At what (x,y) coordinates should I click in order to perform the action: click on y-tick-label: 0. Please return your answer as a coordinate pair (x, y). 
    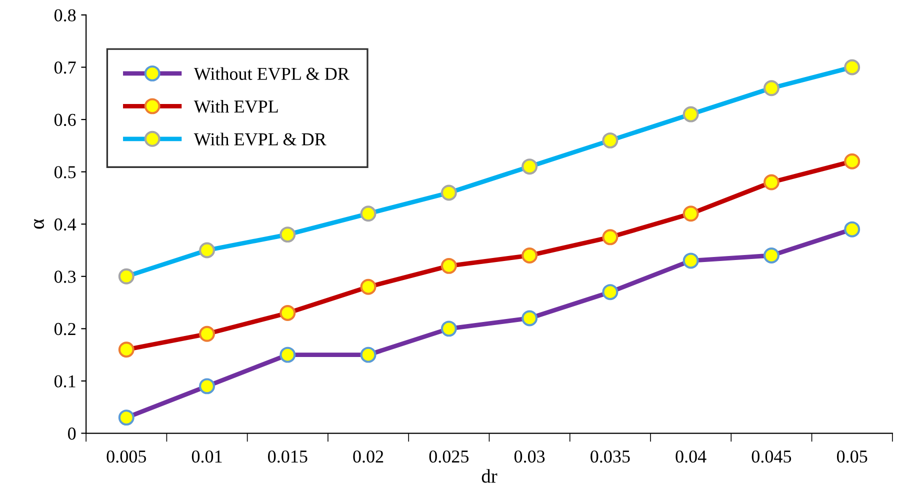
    Looking at the image, I should click on (72, 434).